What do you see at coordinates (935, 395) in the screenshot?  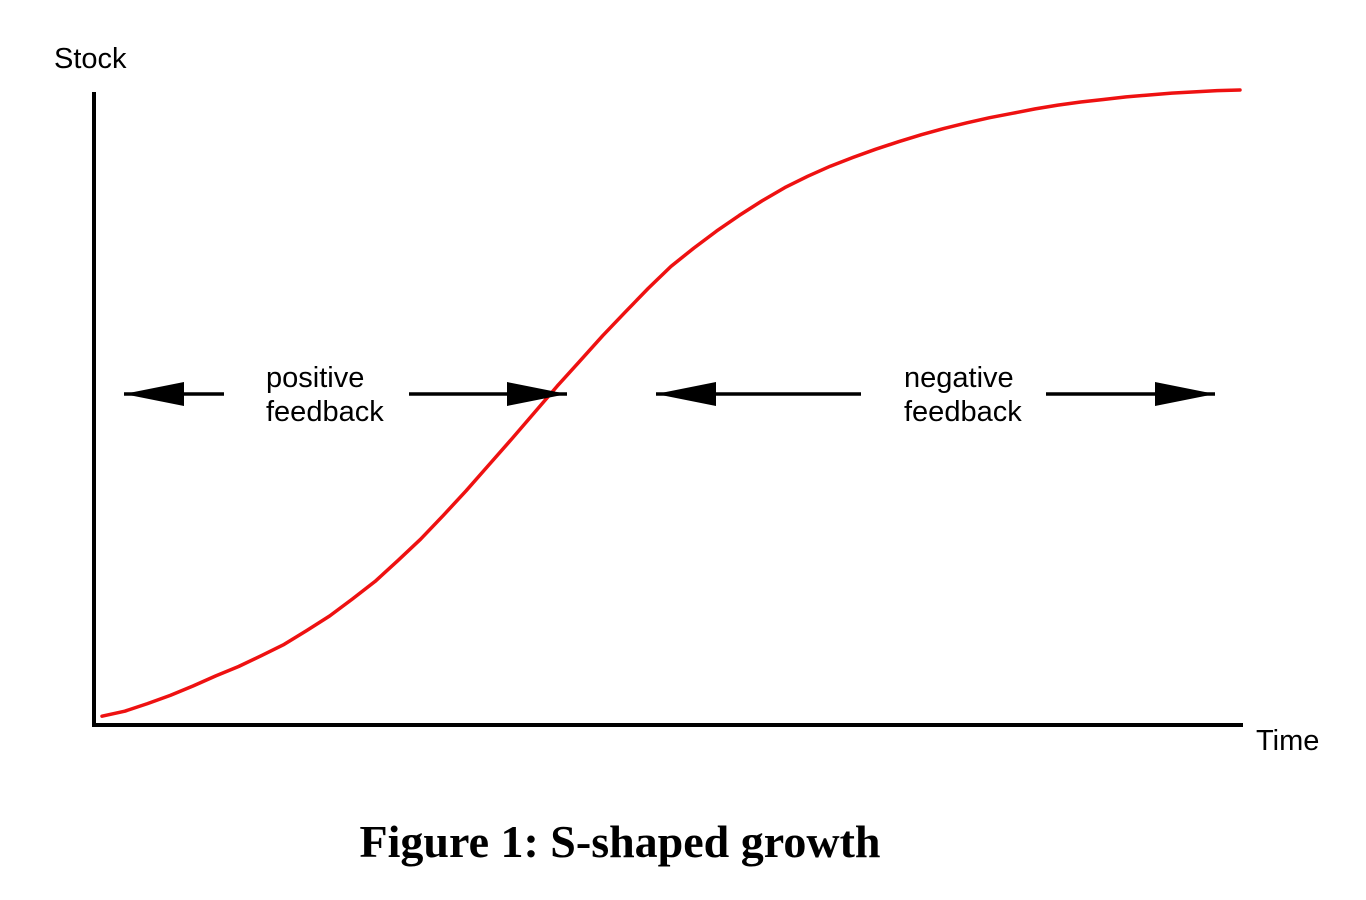 I see `negative-feedback-annotation: negative feedback` at bounding box center [935, 395].